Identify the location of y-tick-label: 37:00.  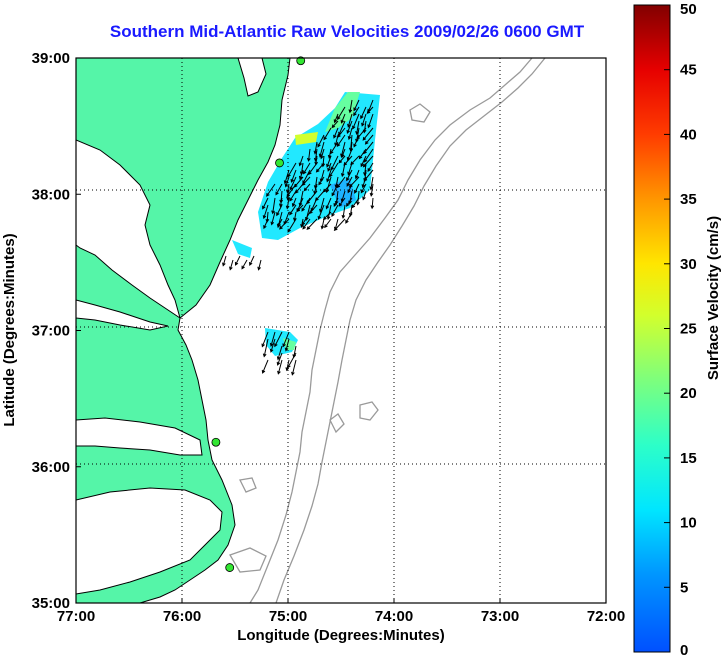
(51, 331).